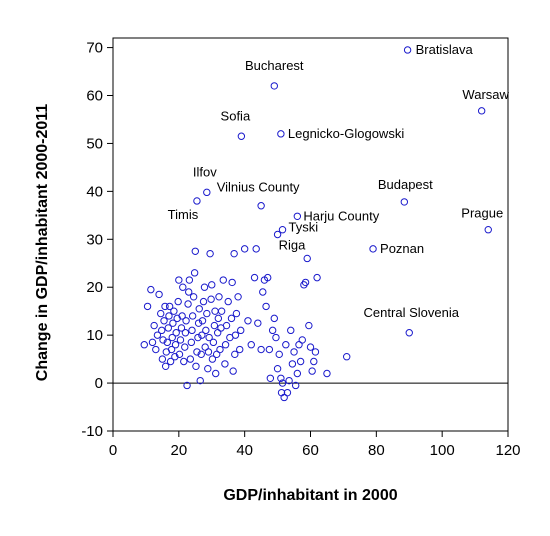  I want to click on y-tick-label: 0, so click(99, 383).